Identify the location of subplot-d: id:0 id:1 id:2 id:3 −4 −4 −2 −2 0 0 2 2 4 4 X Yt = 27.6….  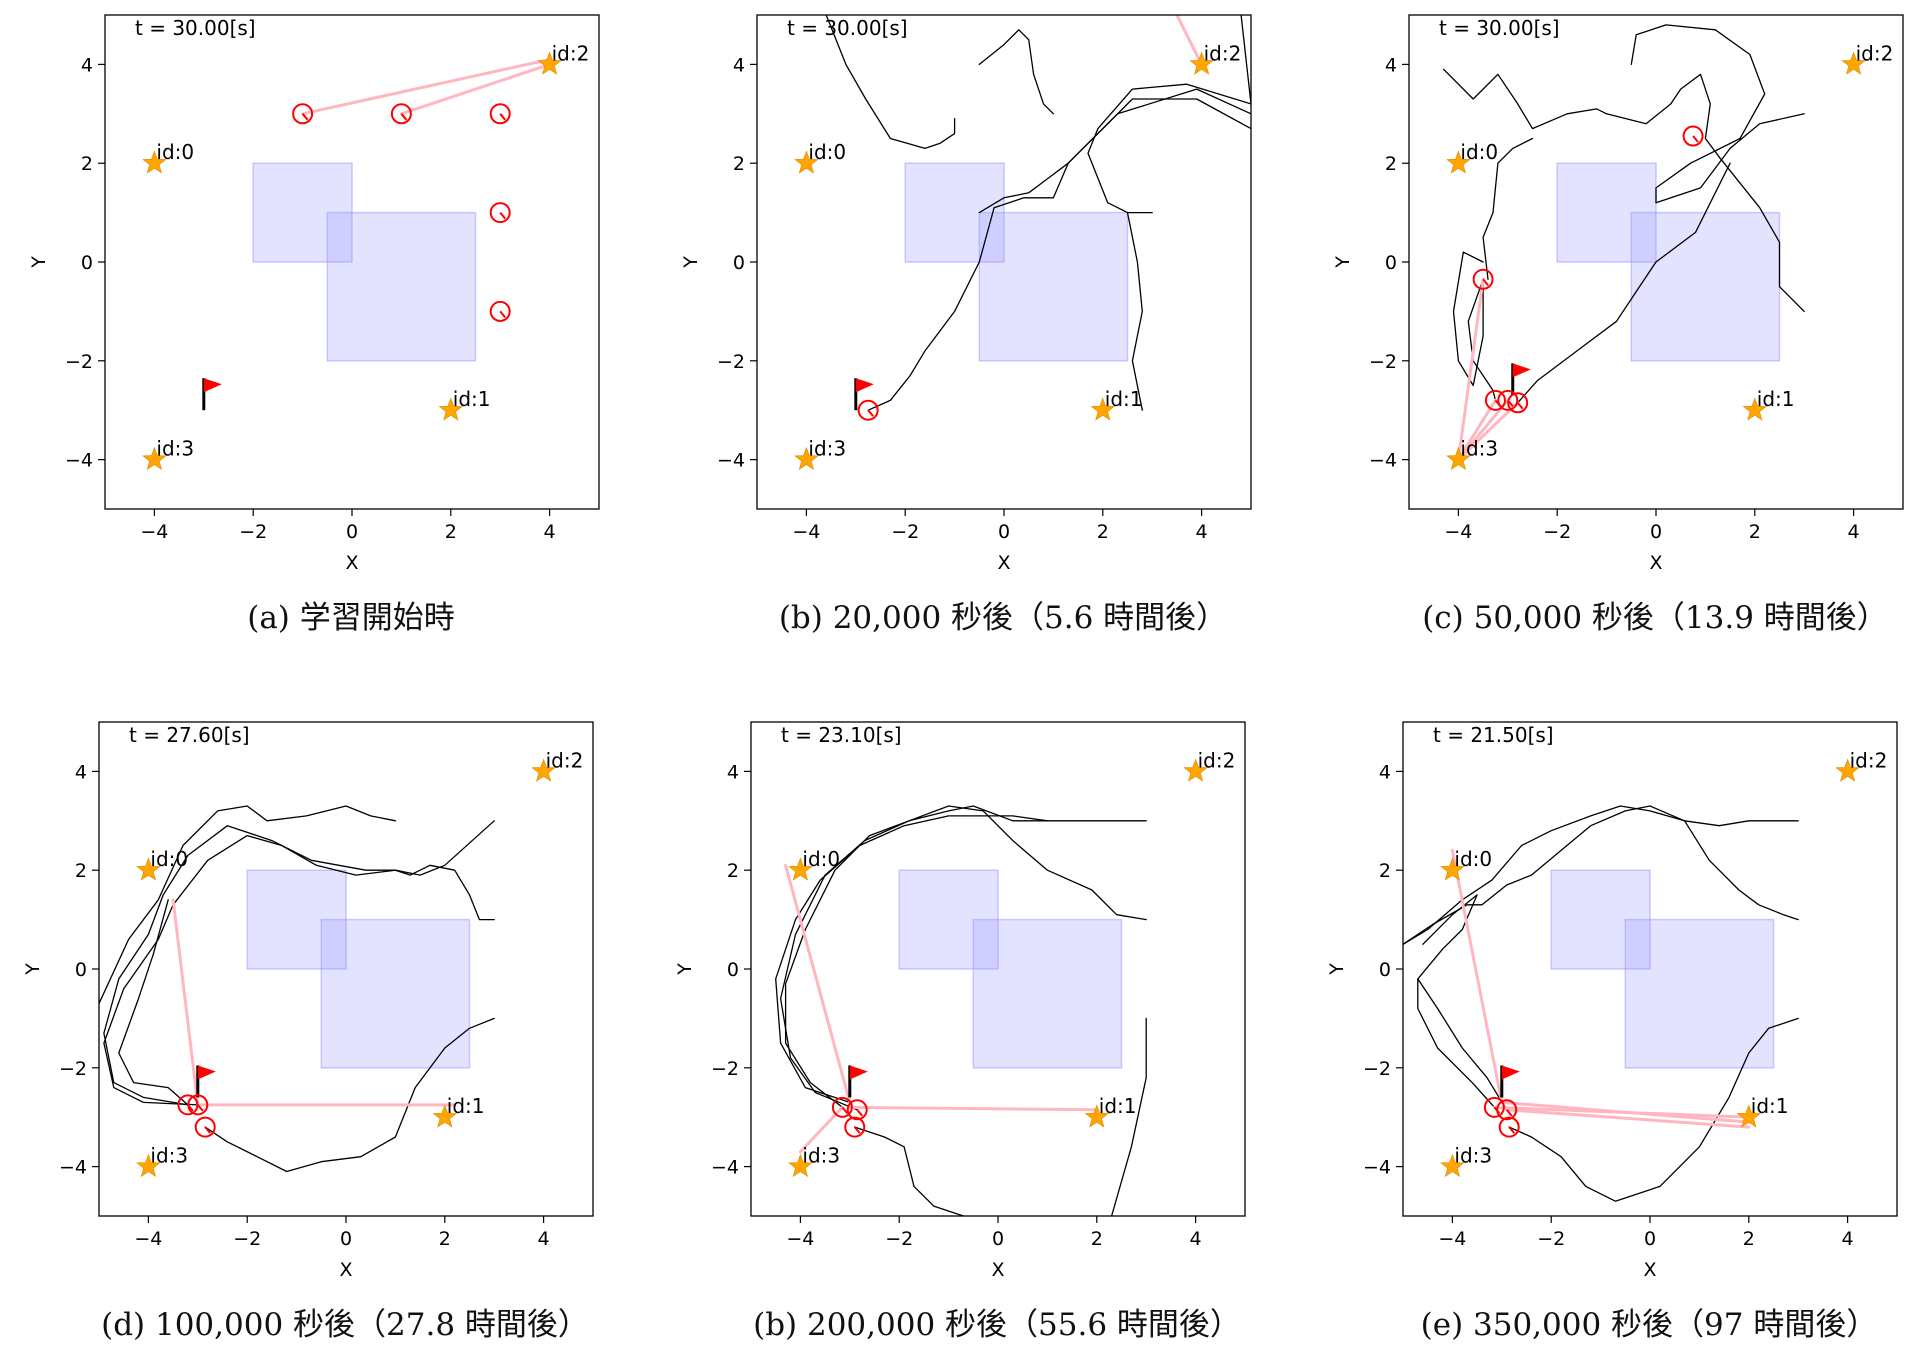
(308, 1001).